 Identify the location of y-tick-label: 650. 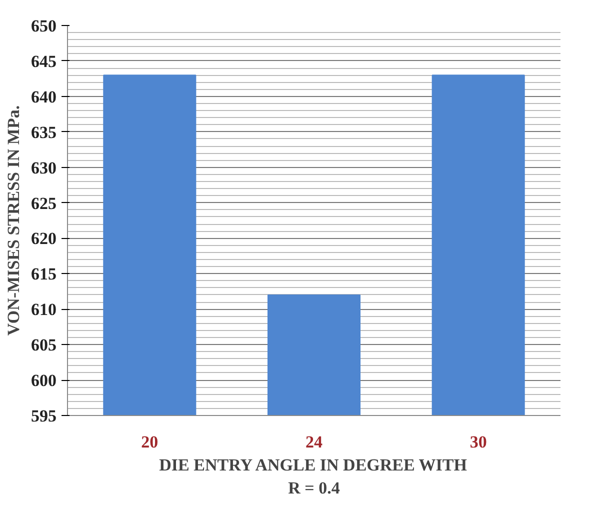
(43, 26).